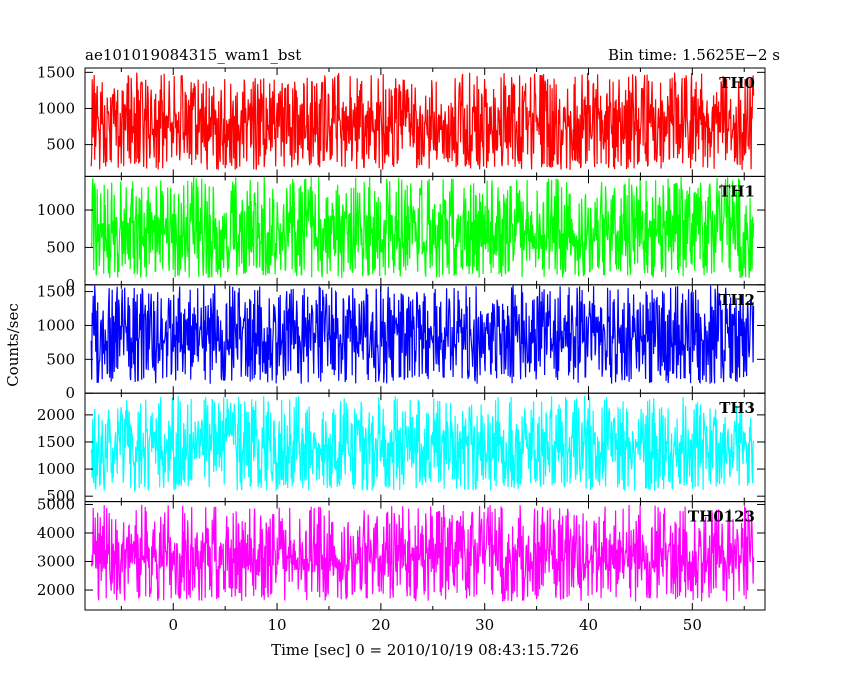  Describe the element at coordinates (193, 55) in the screenshot. I see `chart-title: ae101019084315_wam1_bst` at that location.